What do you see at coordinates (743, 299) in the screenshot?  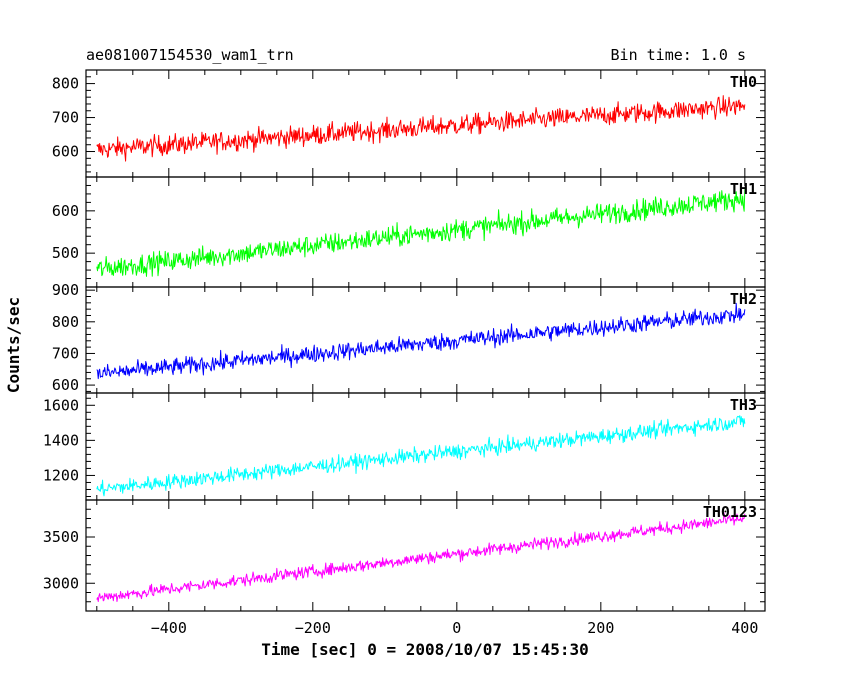 I see `panel-label-th2: TH2` at bounding box center [743, 299].